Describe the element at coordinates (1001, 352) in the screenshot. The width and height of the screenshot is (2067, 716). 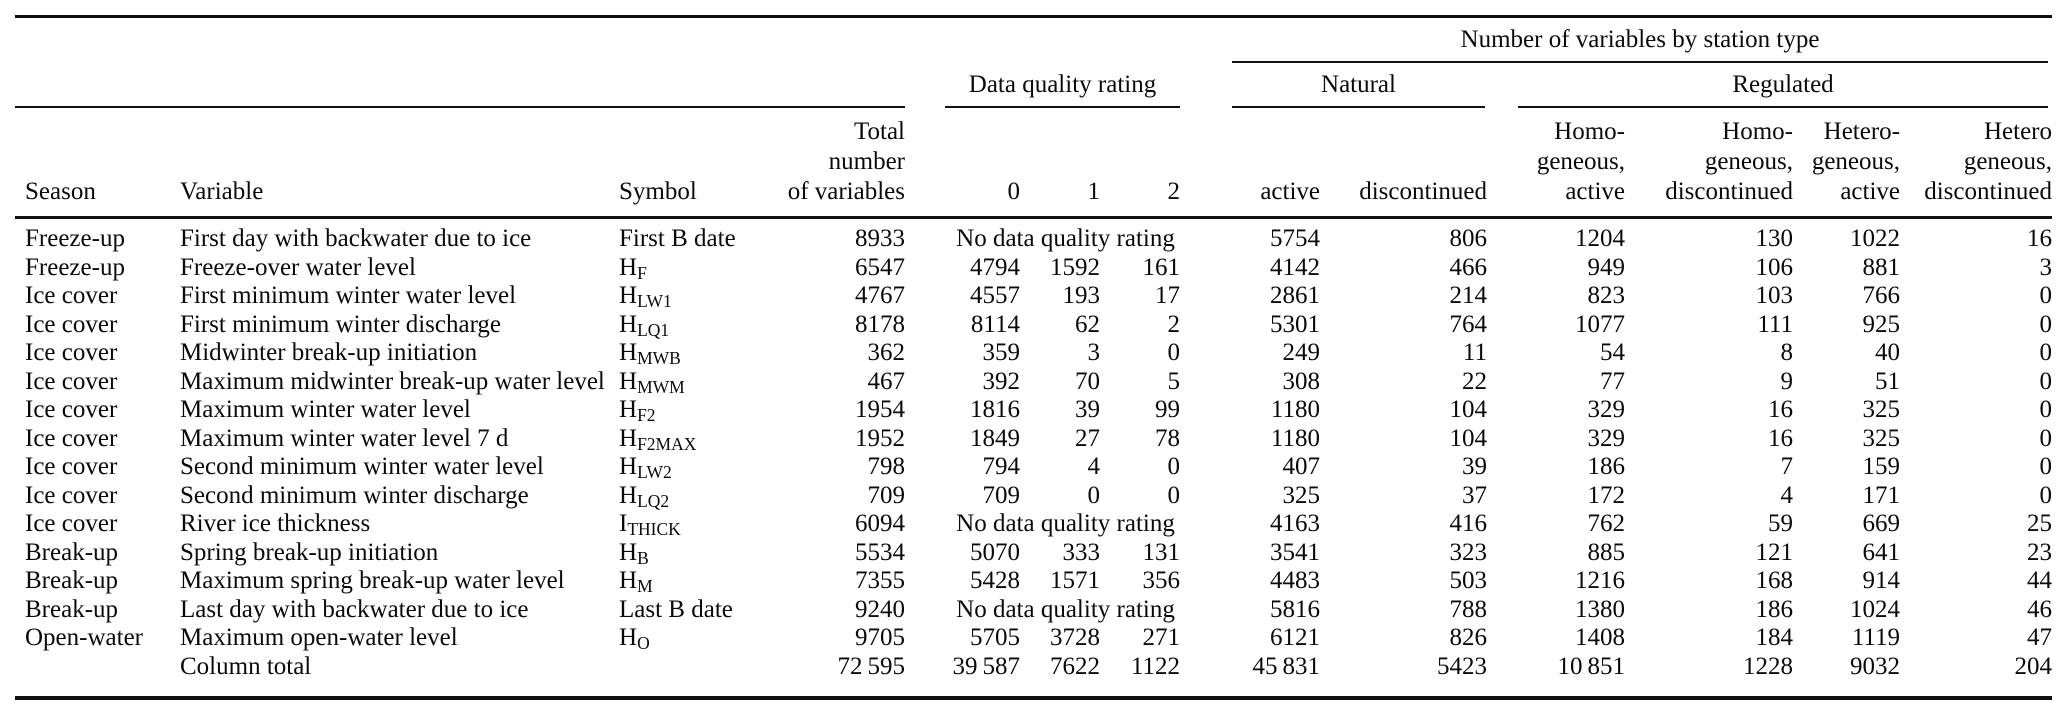
I see `cell-dq-0: 359` at that location.